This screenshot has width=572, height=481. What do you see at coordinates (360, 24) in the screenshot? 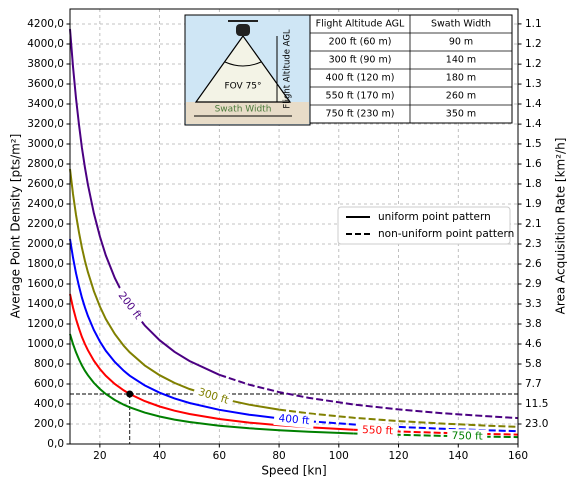
I see `table-header: Flight Altitude AGL` at bounding box center [360, 24].